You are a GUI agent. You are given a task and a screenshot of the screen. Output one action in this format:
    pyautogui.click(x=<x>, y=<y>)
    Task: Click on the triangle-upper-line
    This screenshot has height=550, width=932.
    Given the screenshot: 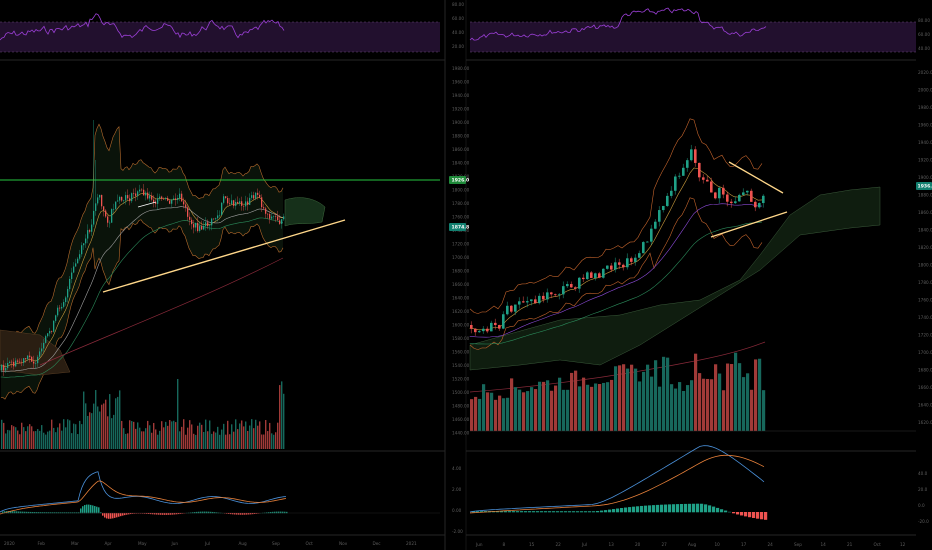 What is the action you would take?
    pyautogui.click(x=756, y=177)
    